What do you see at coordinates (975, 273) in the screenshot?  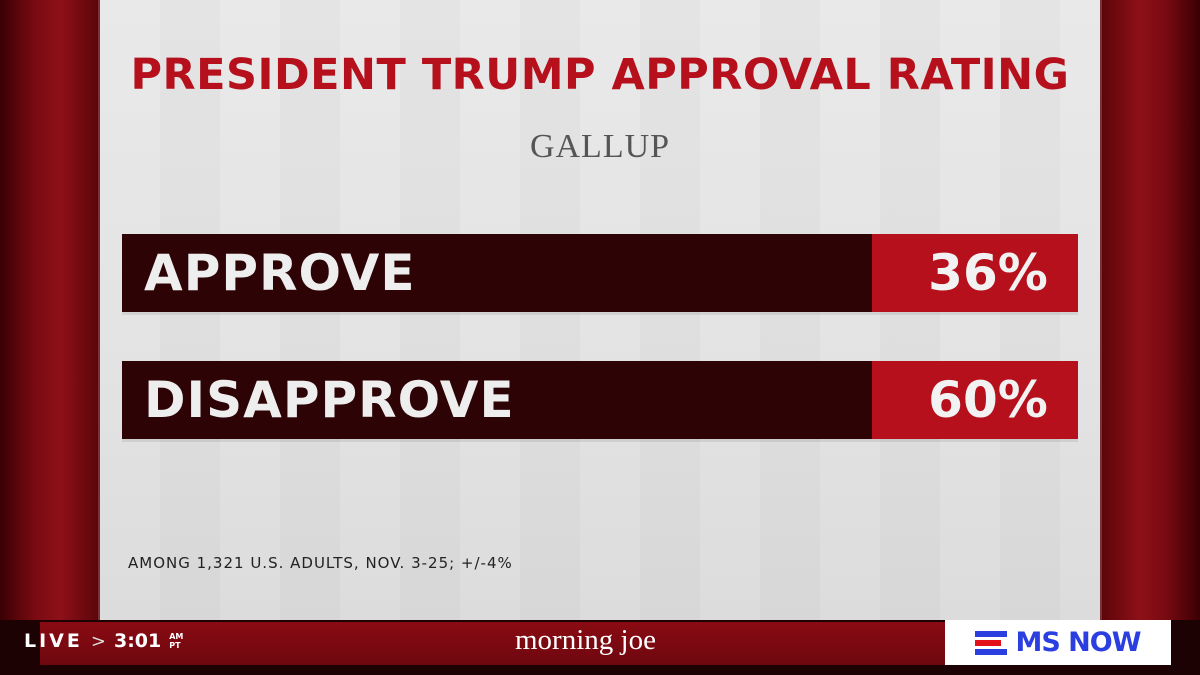 I see `approve-value: 36%` at bounding box center [975, 273].